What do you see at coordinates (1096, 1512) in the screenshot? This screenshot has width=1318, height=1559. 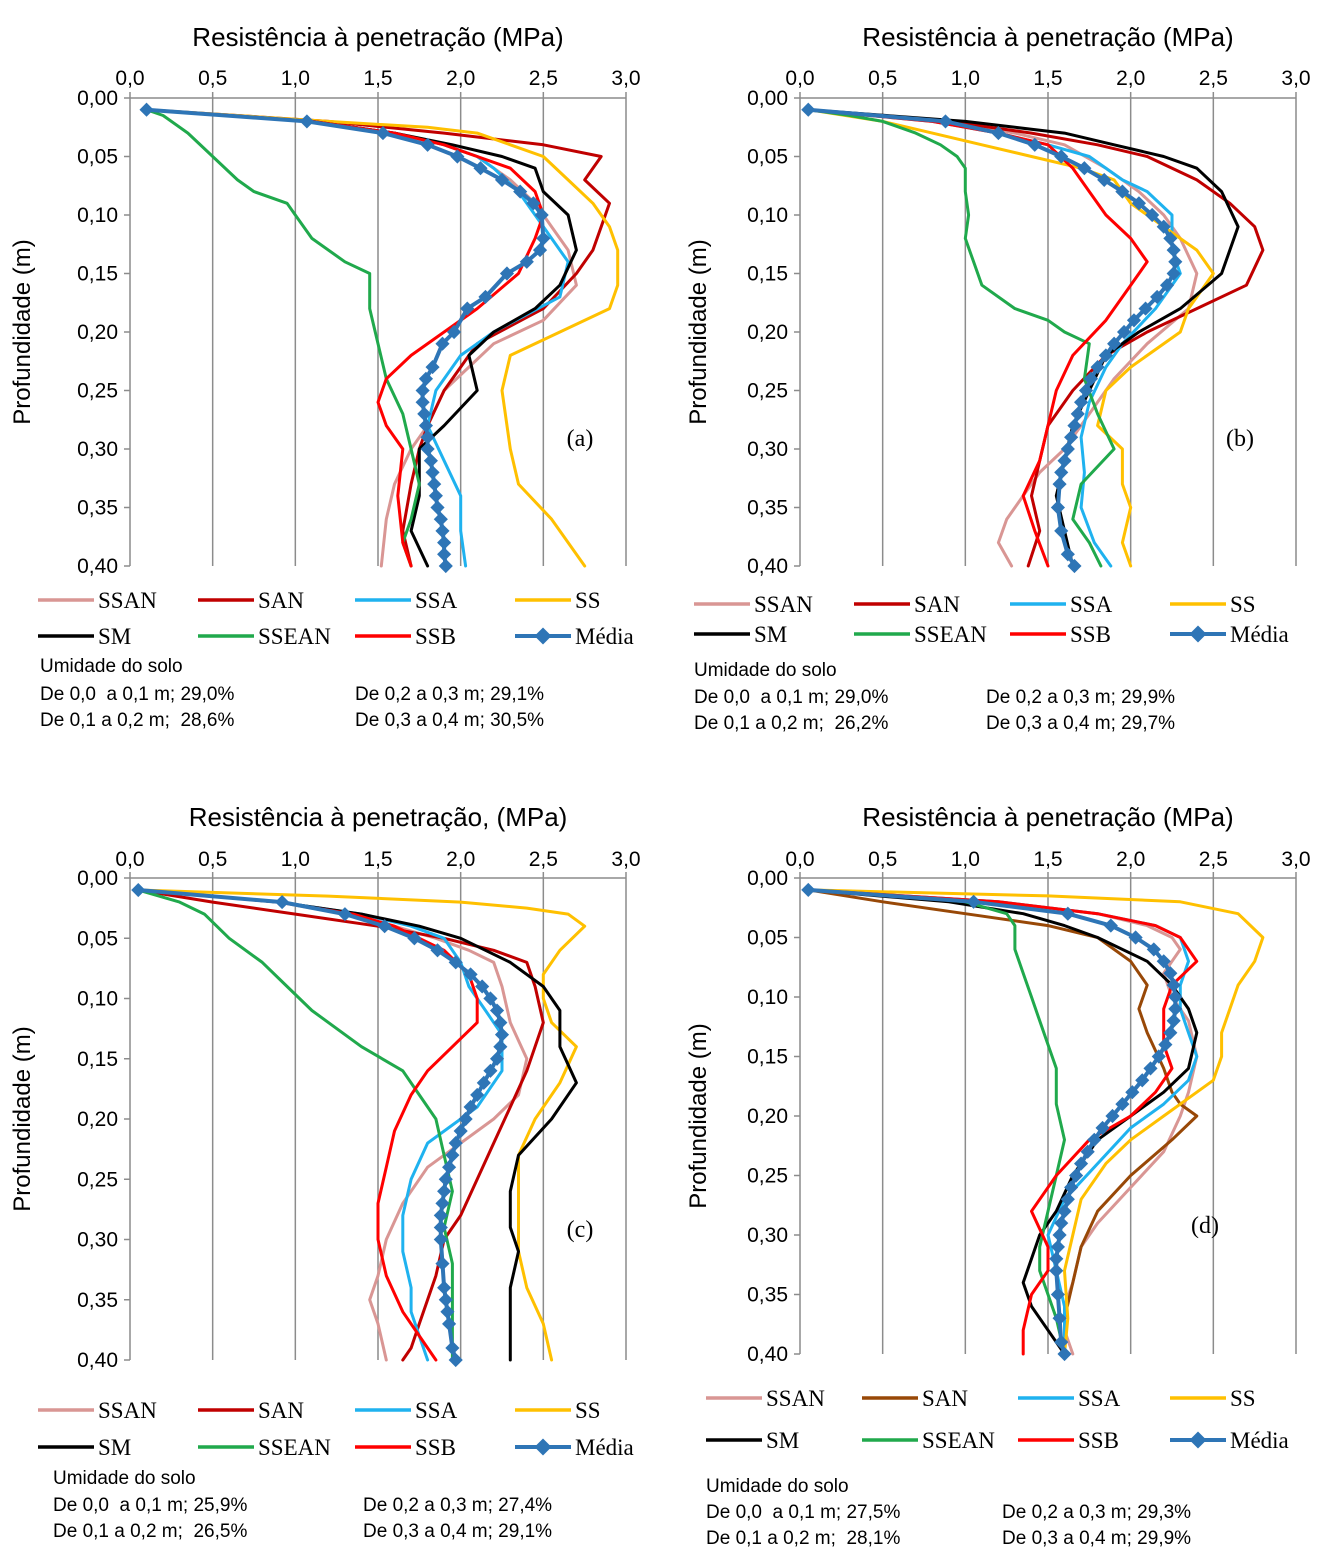 I see `humidity-line: De 0,2 a 0,3 m; 29,3%` at bounding box center [1096, 1512].